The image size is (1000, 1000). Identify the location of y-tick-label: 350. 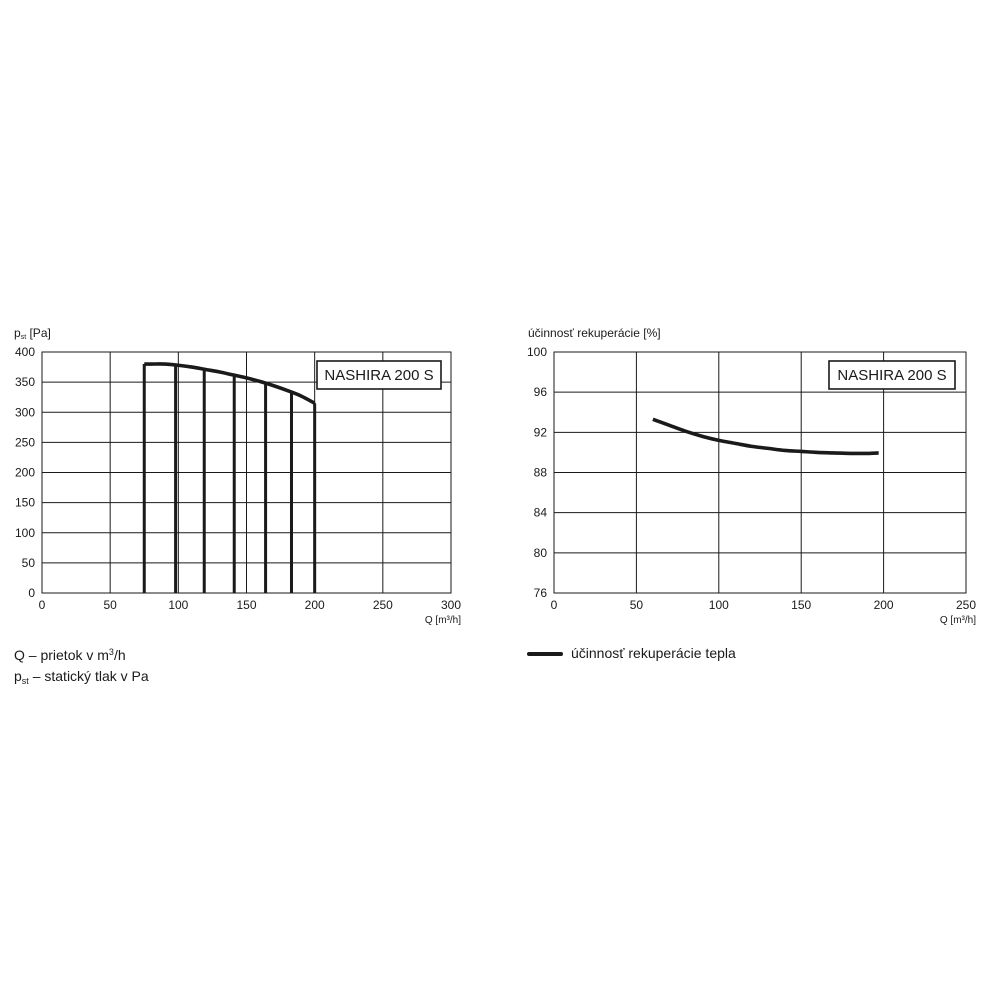
(25, 382).